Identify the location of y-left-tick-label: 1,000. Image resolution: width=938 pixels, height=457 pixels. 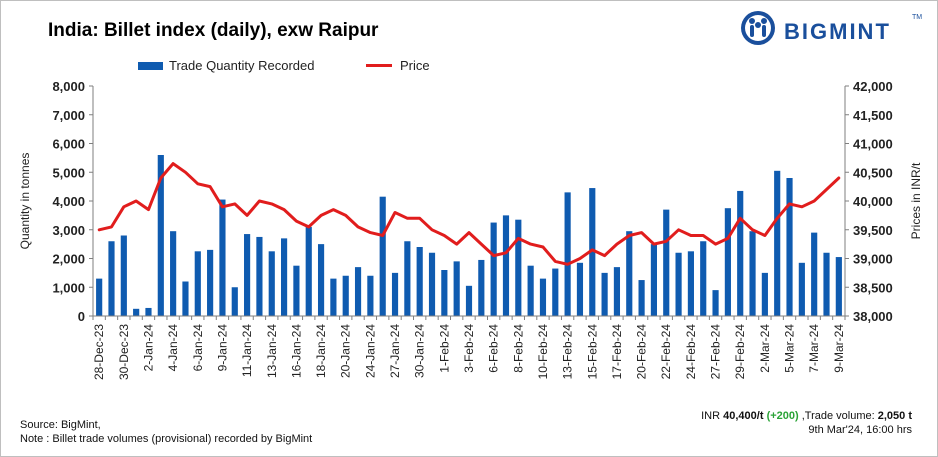
(68, 287).